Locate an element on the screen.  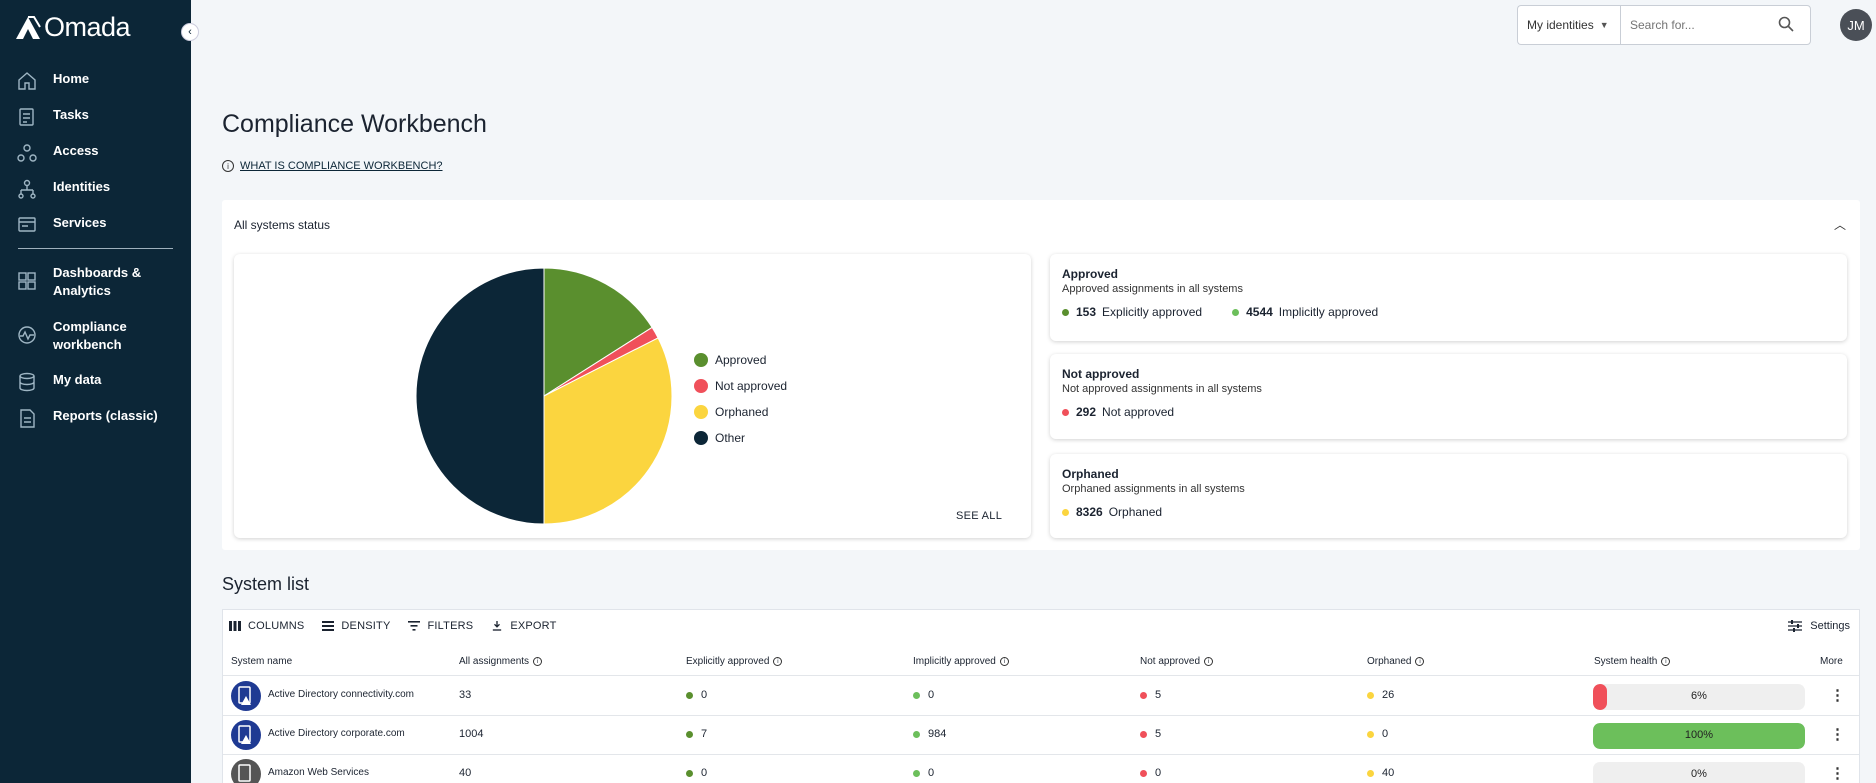
sidebar-divider is located at coordinates (95, 248).